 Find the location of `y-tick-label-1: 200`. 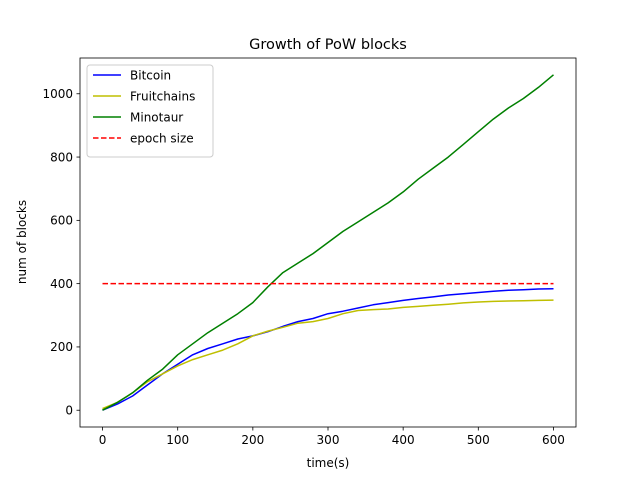

y-tick-label-1: 200 is located at coordinates (61, 347).